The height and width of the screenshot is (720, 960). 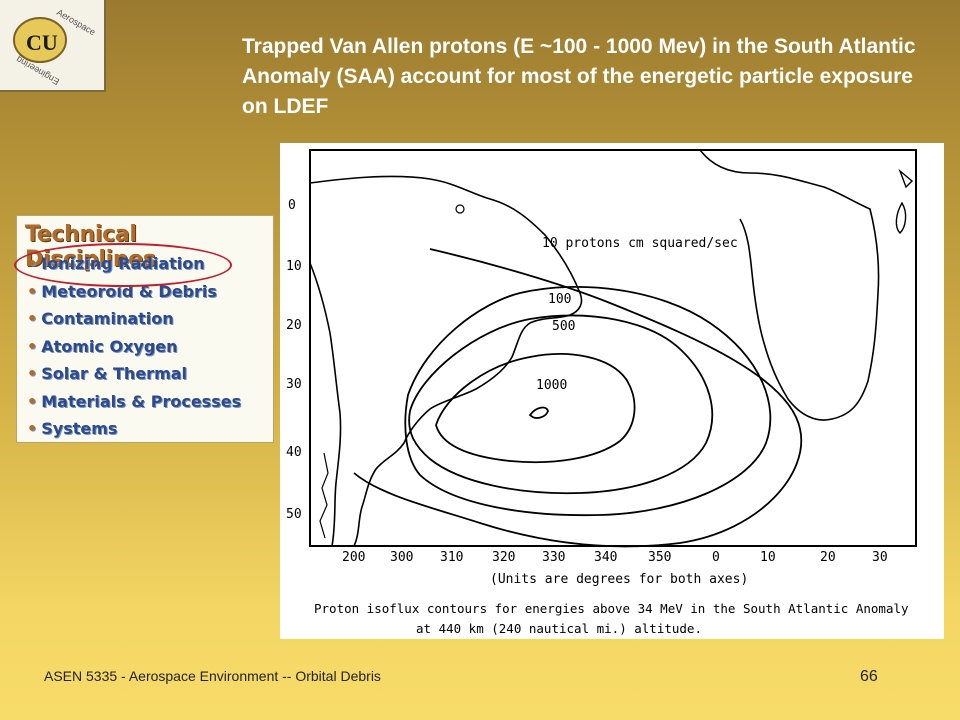 What do you see at coordinates (42, 42) in the screenshot?
I see `logo-monogram: CU` at bounding box center [42, 42].